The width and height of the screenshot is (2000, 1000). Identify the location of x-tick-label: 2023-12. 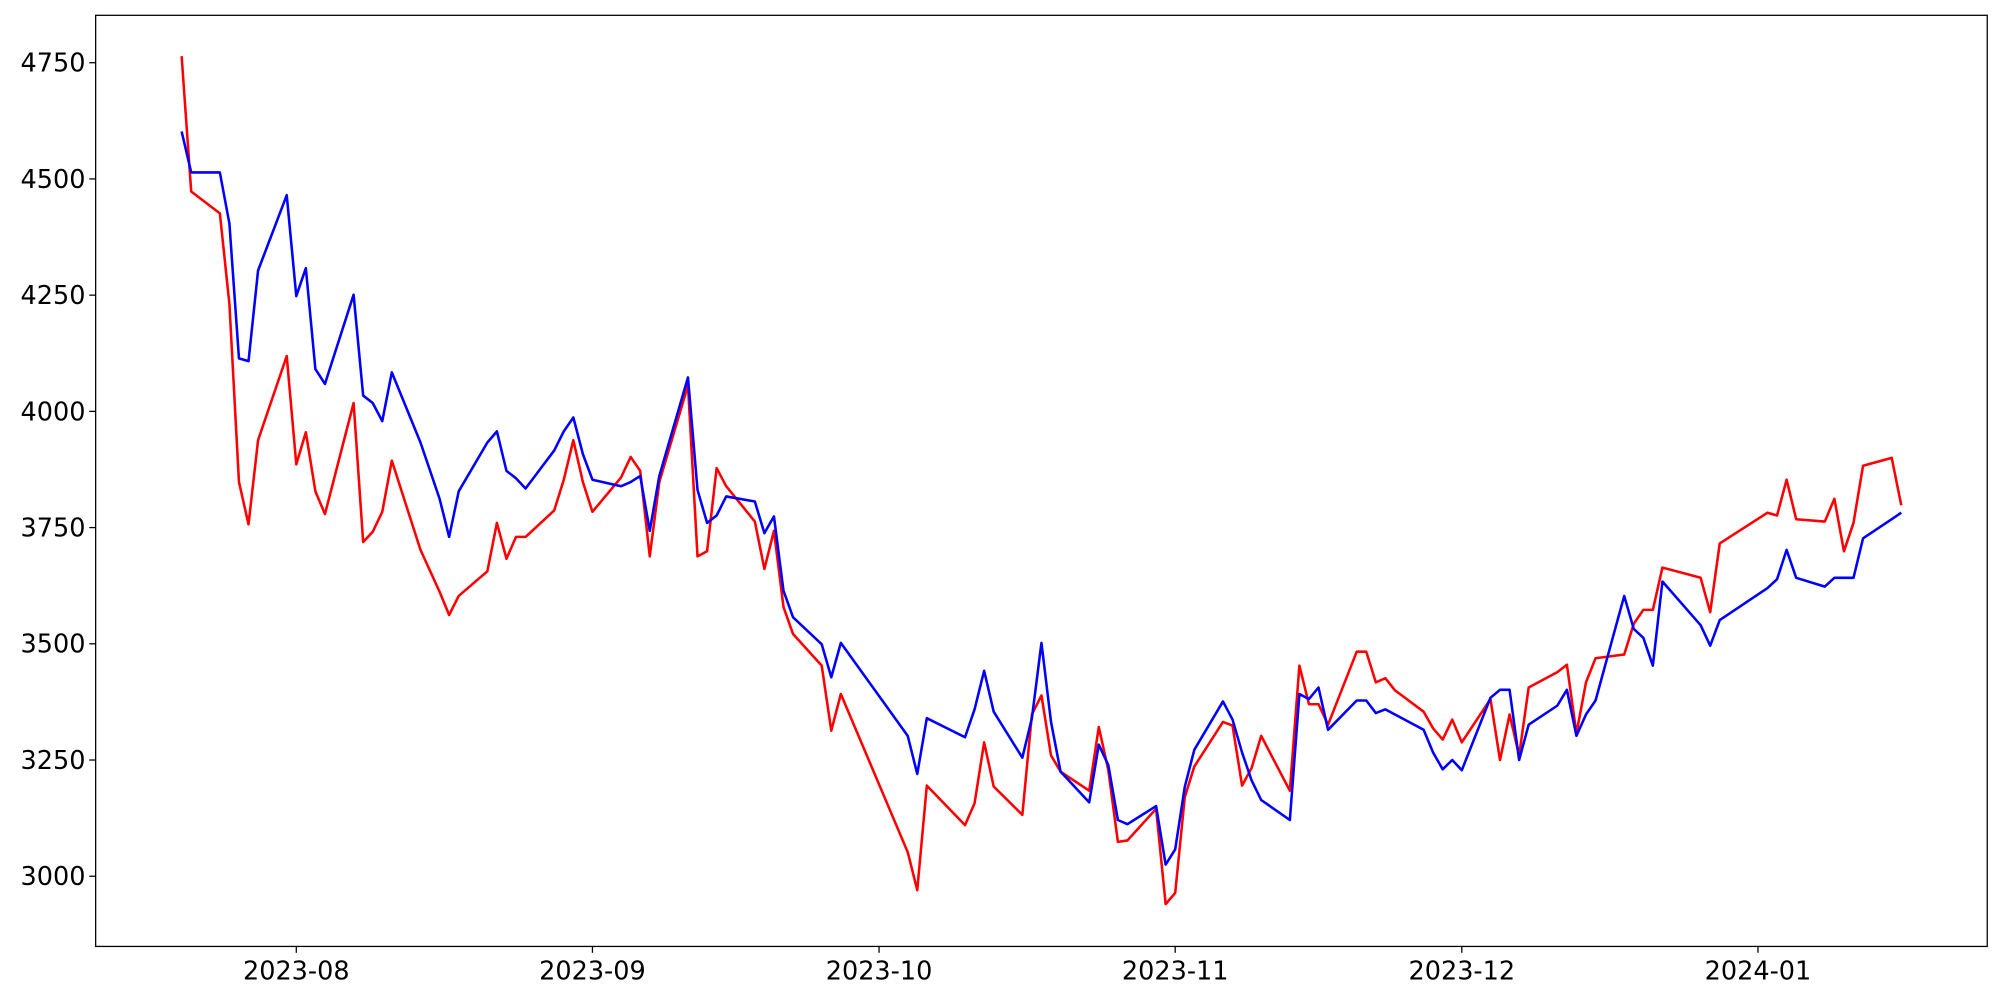
(1462, 972).